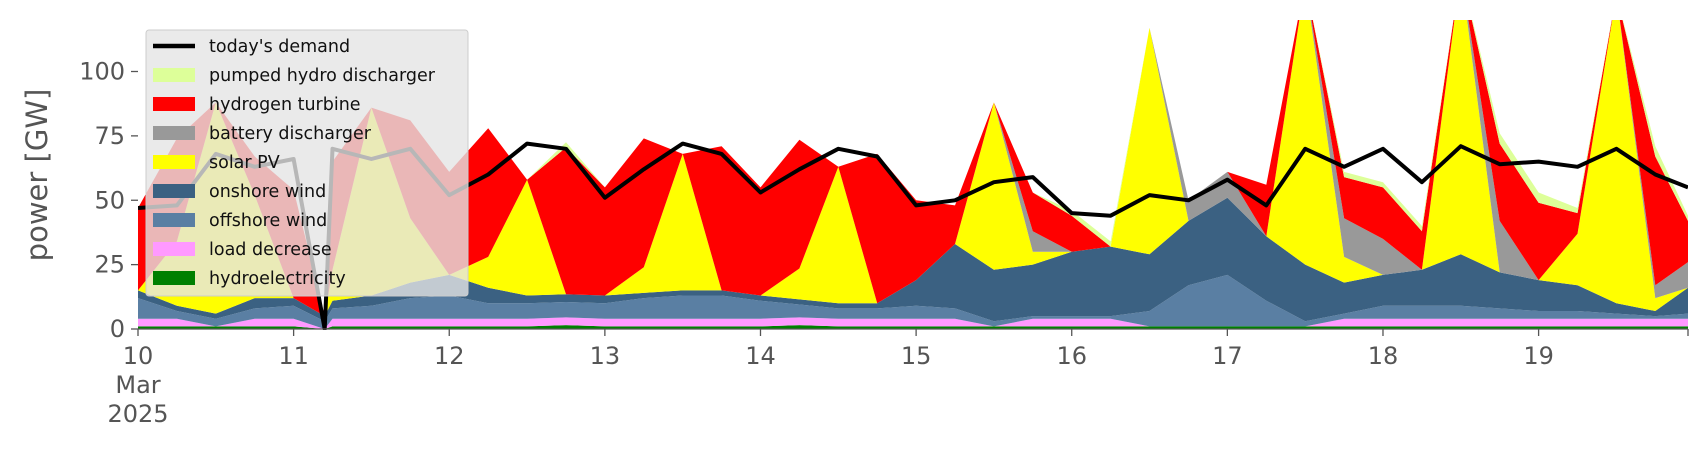 The image size is (1706, 460). I want to click on area-hydroelectricity, so click(913, 327).